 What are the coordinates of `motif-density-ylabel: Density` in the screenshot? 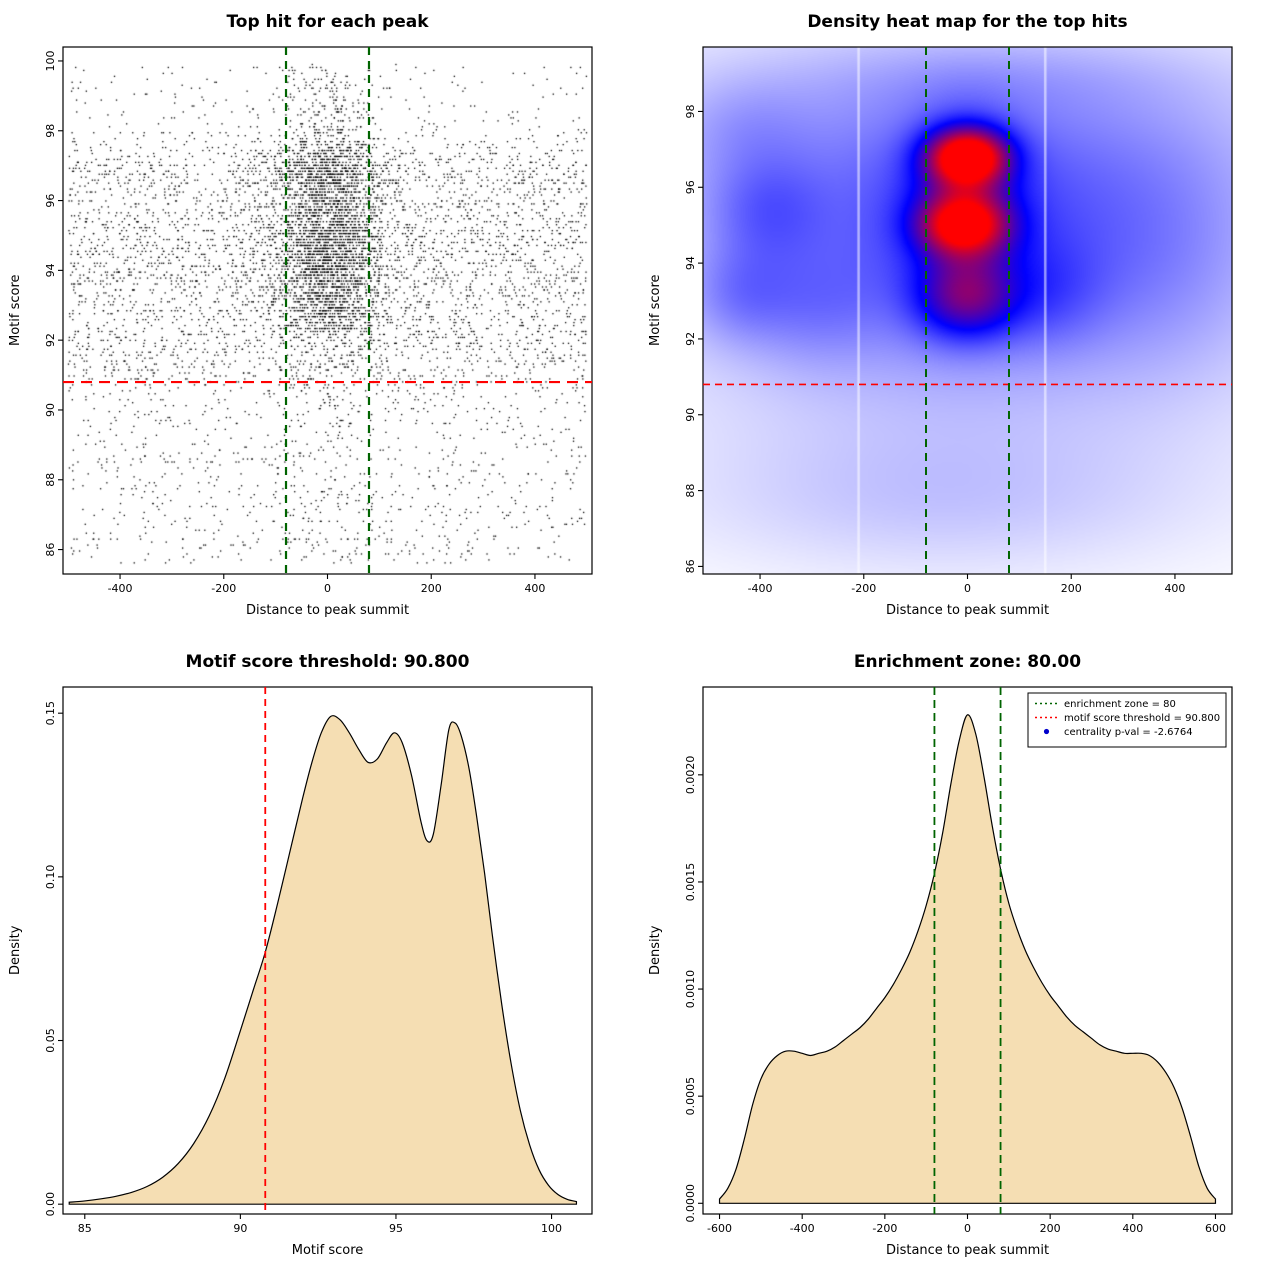 It's located at (15, 950).